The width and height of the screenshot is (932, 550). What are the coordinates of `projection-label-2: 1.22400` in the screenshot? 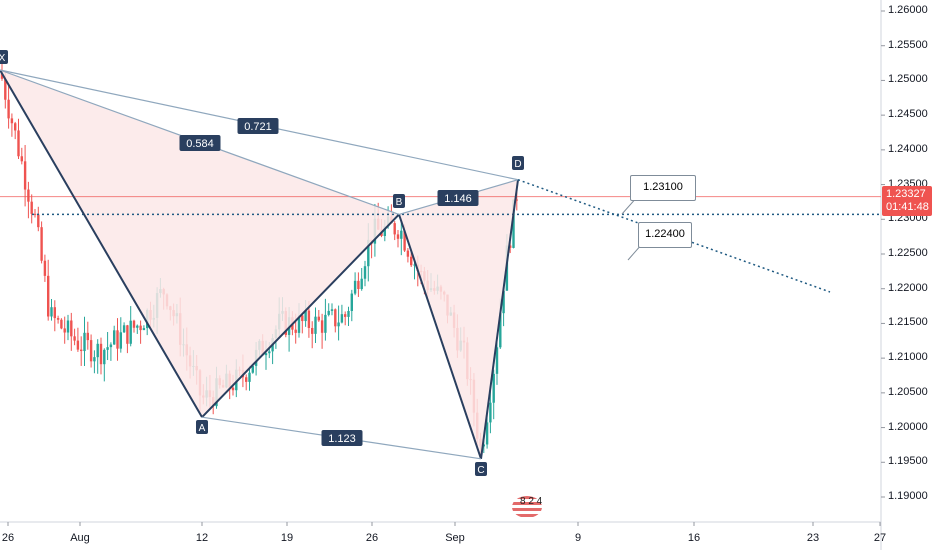 It's located at (665, 235).